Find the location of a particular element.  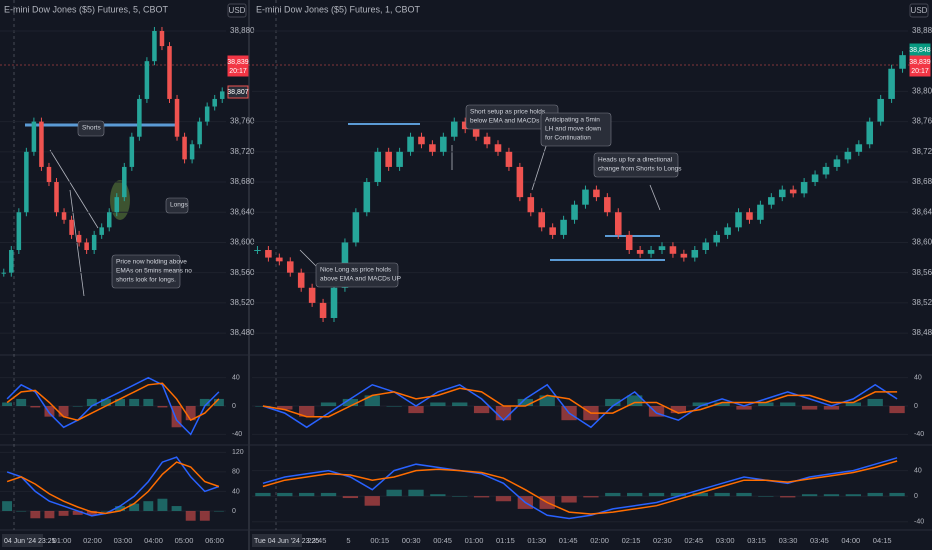

time-label: 01:30 is located at coordinates (536, 540).